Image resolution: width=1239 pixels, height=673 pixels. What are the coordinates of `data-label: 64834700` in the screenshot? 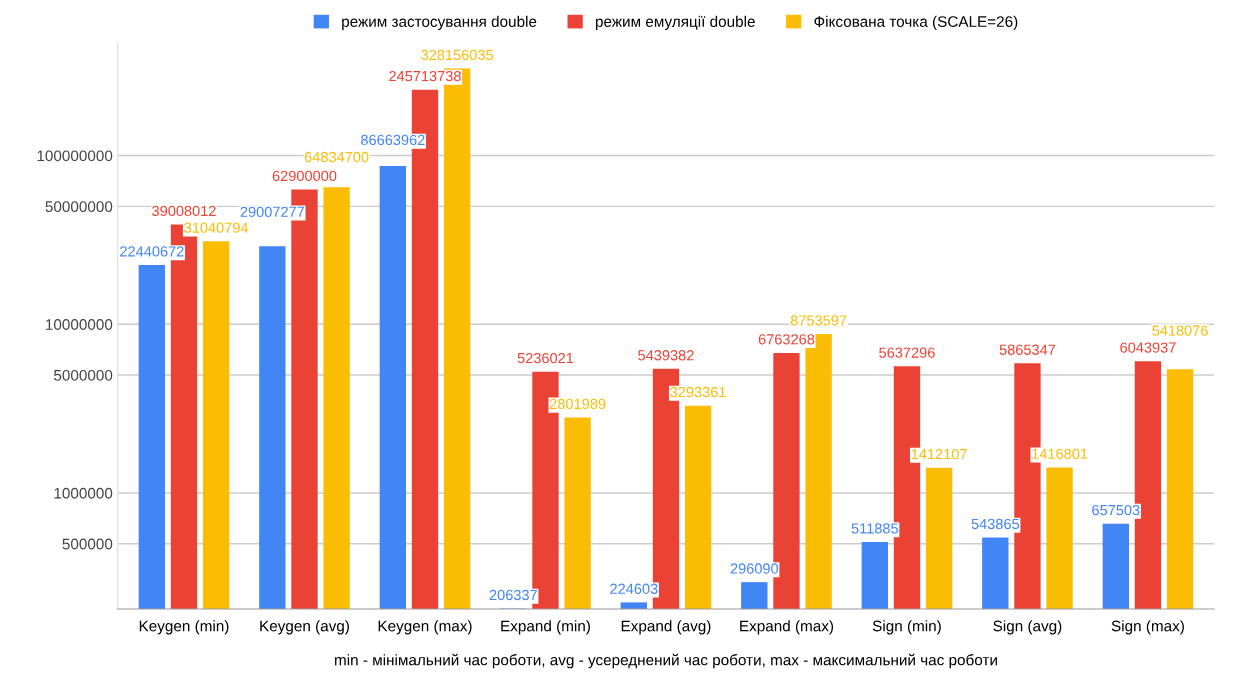 It's located at (336, 157).